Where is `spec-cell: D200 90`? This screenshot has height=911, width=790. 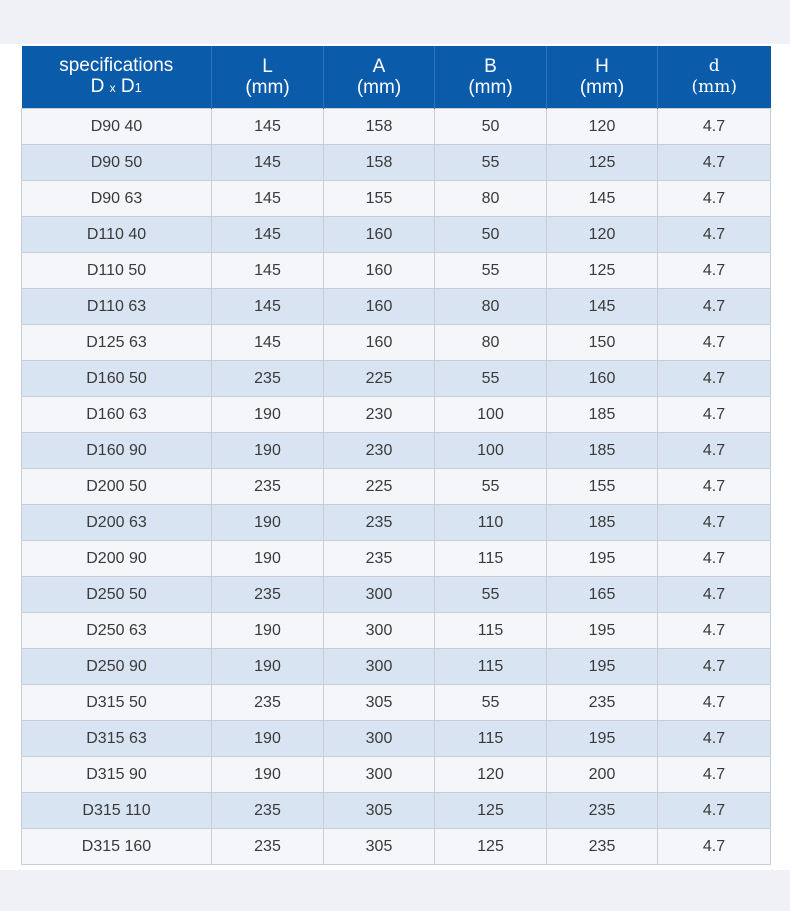 spec-cell: D200 90 is located at coordinates (116, 558).